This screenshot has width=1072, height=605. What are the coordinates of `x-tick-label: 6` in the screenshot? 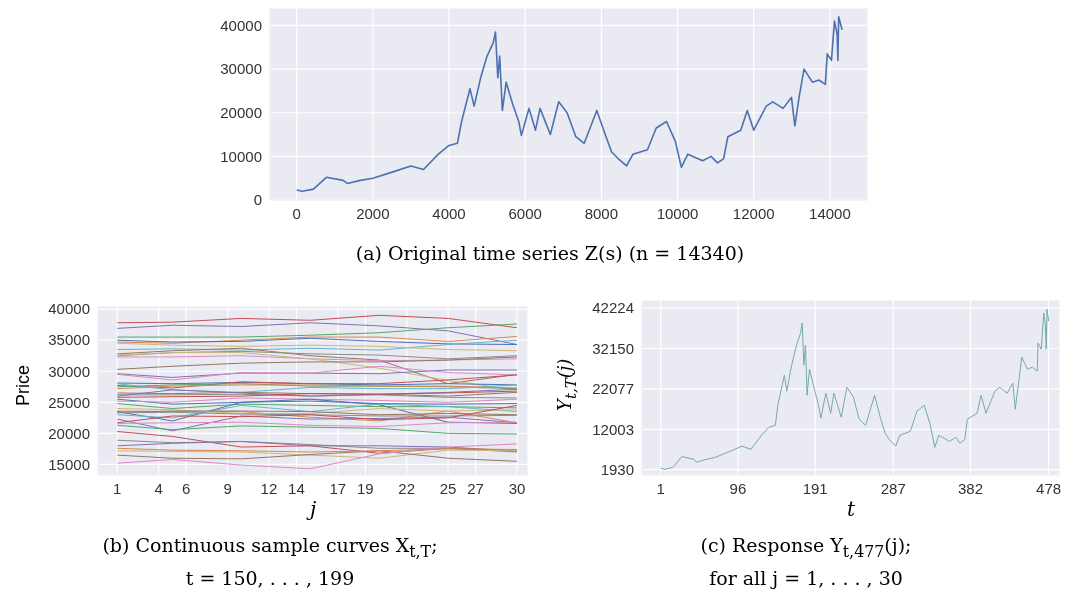 It's located at (186, 488).